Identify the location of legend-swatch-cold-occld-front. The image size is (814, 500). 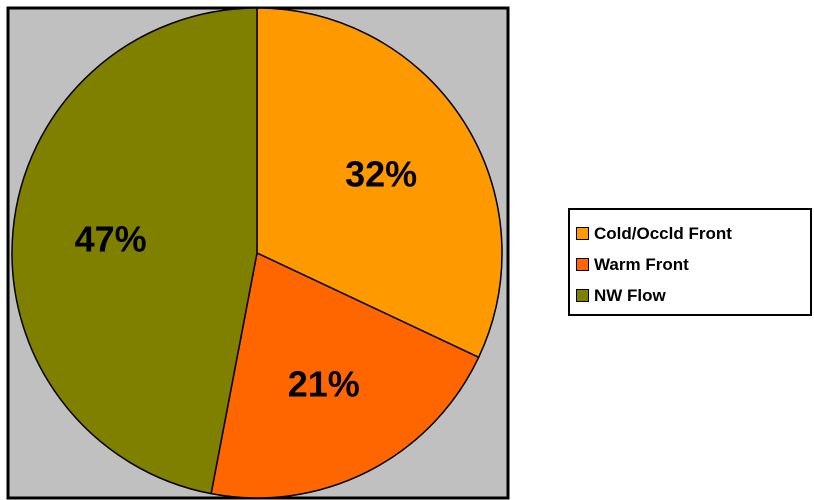
(582, 233).